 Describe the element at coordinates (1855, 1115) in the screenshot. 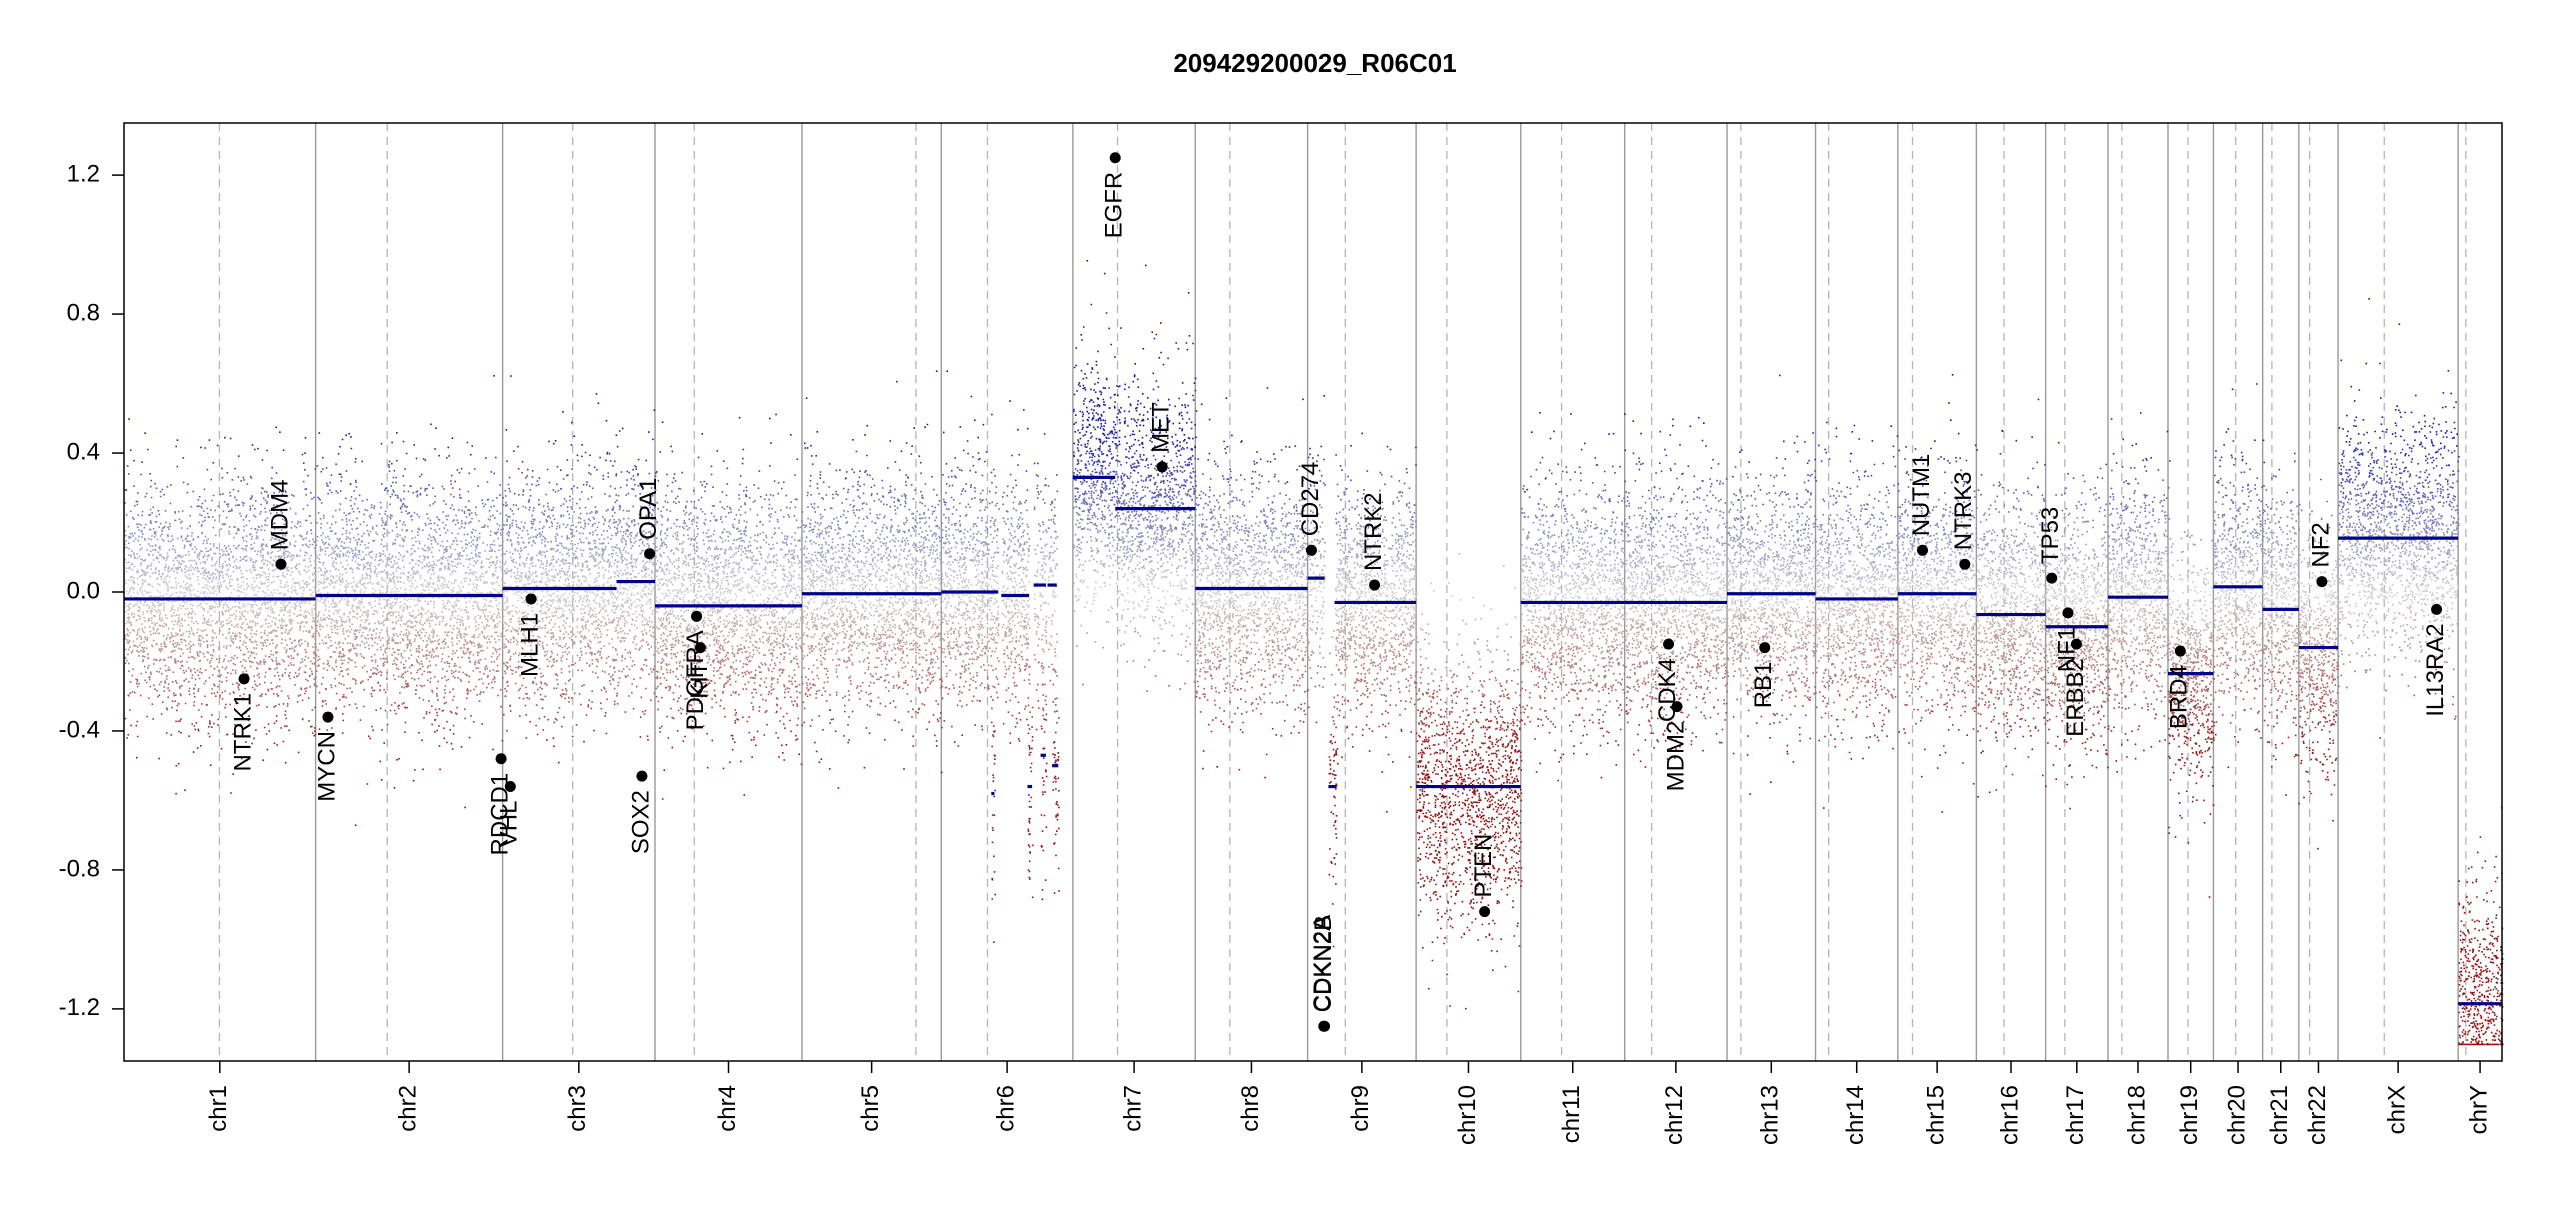

I see `x-tick-label: chr14` at that location.